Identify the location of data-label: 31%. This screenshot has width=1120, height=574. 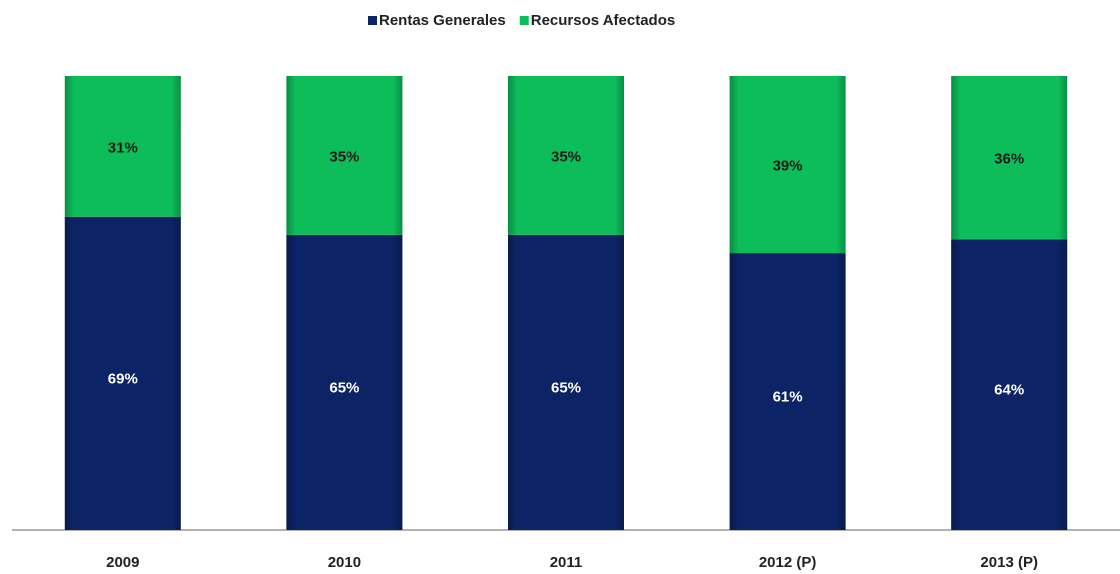
(123, 147).